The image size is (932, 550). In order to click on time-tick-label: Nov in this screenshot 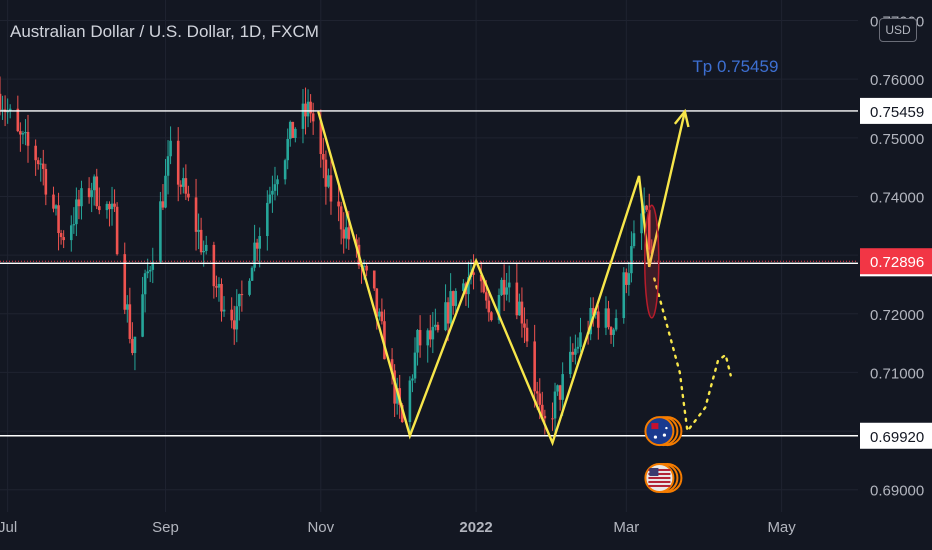, I will do `click(320, 527)`.